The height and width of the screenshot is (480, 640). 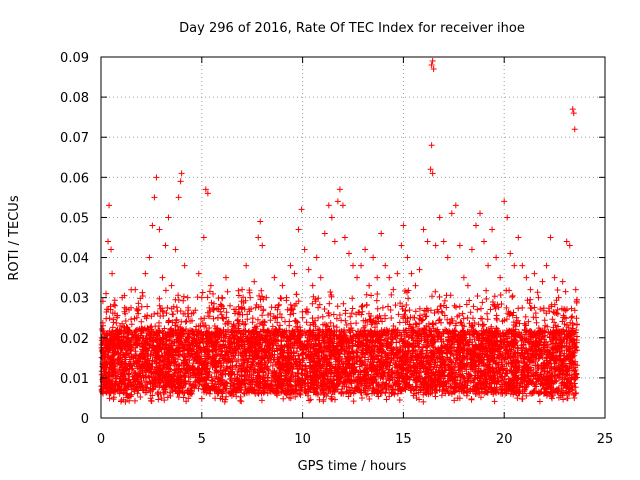 I want to click on y-tick-label: 0.02, so click(x=74, y=339).